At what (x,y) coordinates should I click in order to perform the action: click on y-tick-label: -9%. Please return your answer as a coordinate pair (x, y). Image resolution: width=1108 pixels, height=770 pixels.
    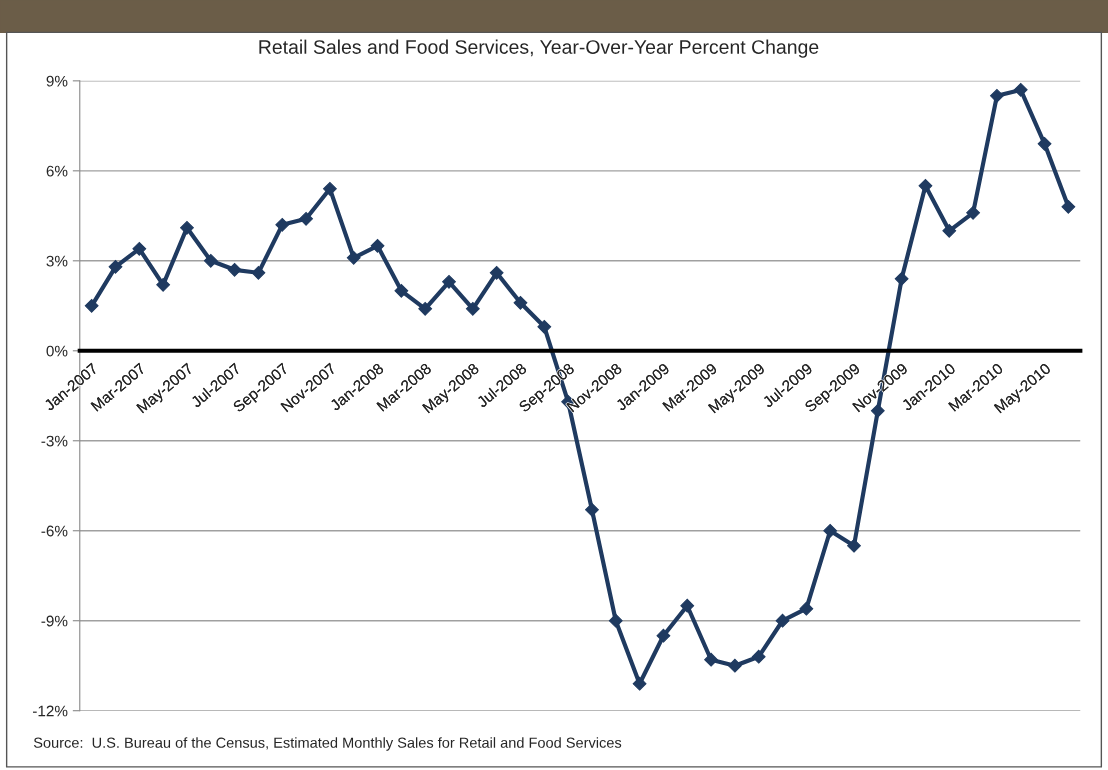
    Looking at the image, I should click on (54, 621).